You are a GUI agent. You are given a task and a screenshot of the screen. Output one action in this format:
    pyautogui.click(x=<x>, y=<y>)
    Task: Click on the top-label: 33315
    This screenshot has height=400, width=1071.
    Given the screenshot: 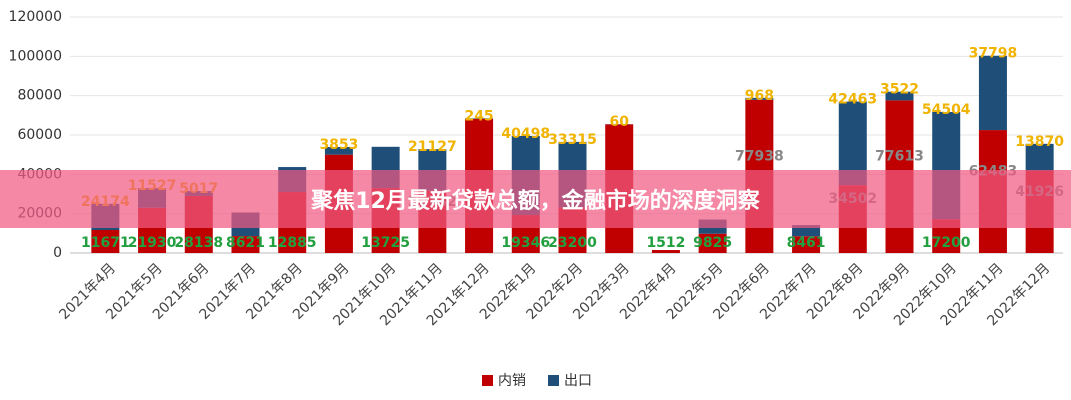 What is the action you would take?
    pyautogui.click(x=572, y=140)
    